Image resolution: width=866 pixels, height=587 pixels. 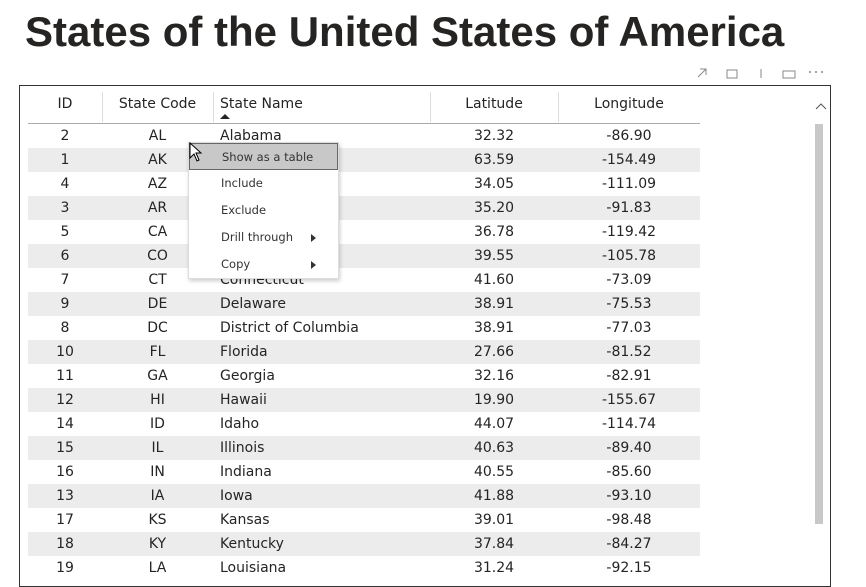 What do you see at coordinates (289, 328) in the screenshot?
I see `table-cell: District of Columbia` at bounding box center [289, 328].